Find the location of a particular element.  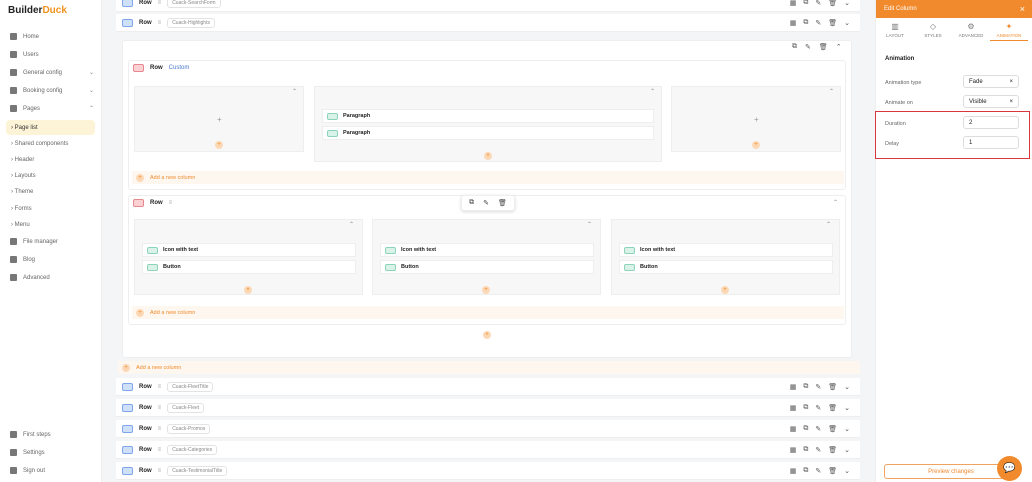

row: Row ≡ Cuack-TestimonialTitle ▦ ⧉ ✎ 🗑 ⌄ is located at coordinates (488, 471).